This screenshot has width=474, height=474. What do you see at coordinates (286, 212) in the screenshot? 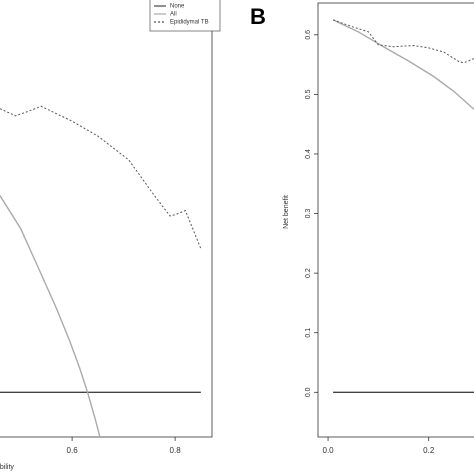
I see `y-axis-label: Net benefit` at bounding box center [286, 212].